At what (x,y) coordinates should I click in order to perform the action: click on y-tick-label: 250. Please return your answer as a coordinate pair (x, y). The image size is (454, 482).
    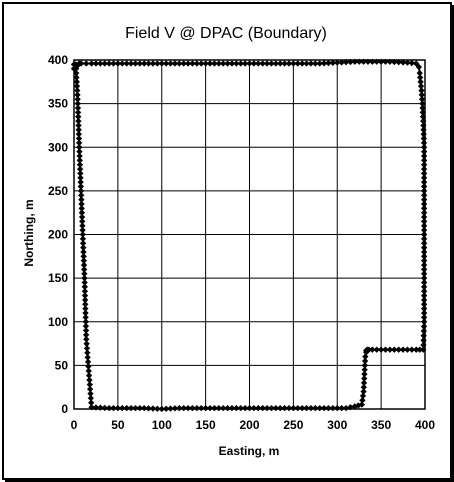
    Looking at the image, I should click on (58, 191).